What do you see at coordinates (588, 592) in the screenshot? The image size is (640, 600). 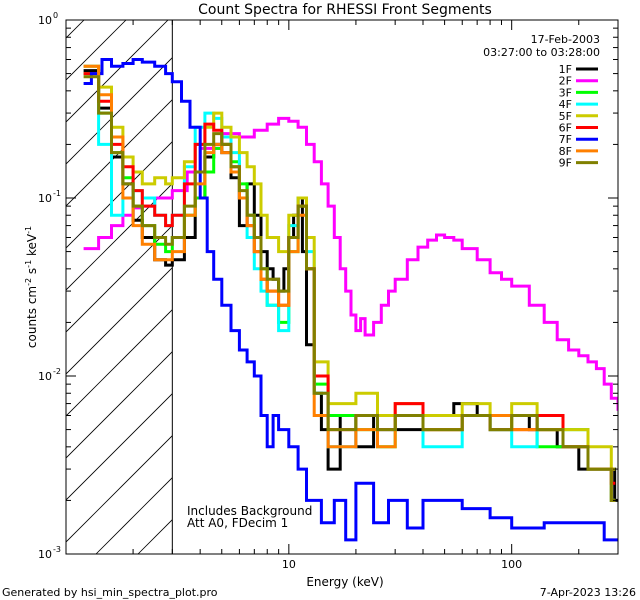 I see `footer-timestamp: 7-Apr-2023 13:26` at bounding box center [588, 592].